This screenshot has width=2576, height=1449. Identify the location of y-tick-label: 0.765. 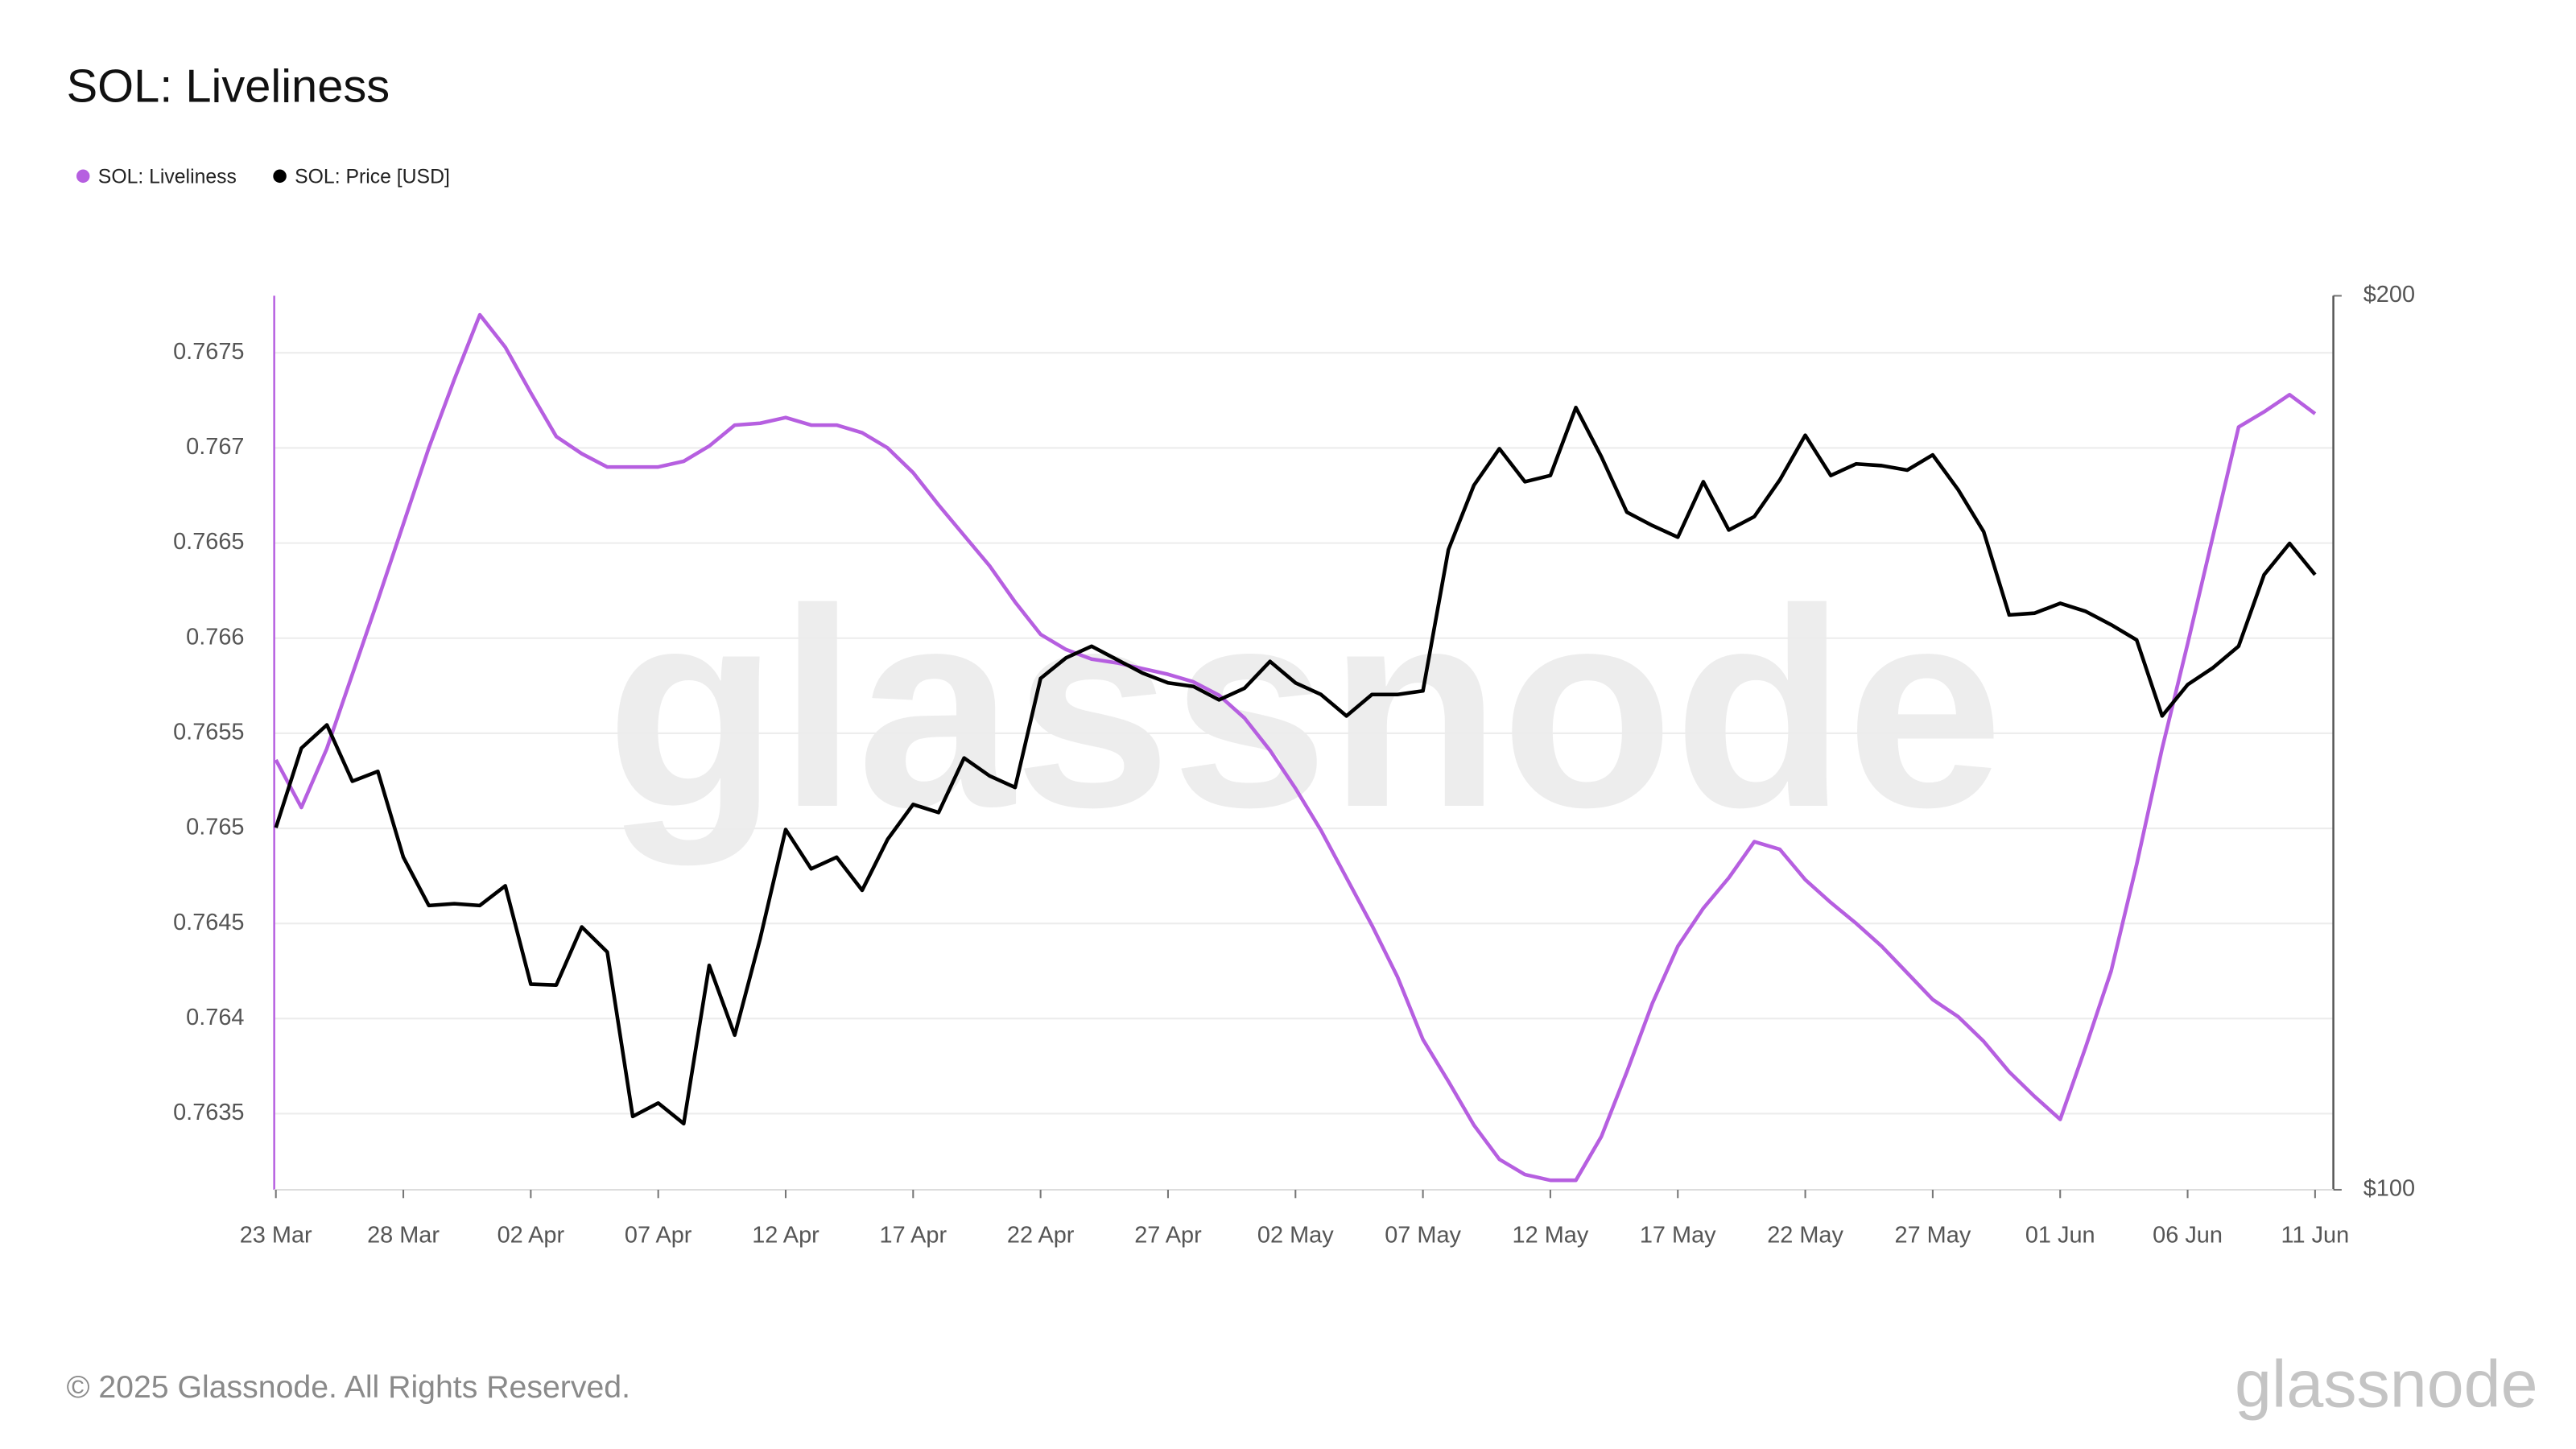
(215, 827).